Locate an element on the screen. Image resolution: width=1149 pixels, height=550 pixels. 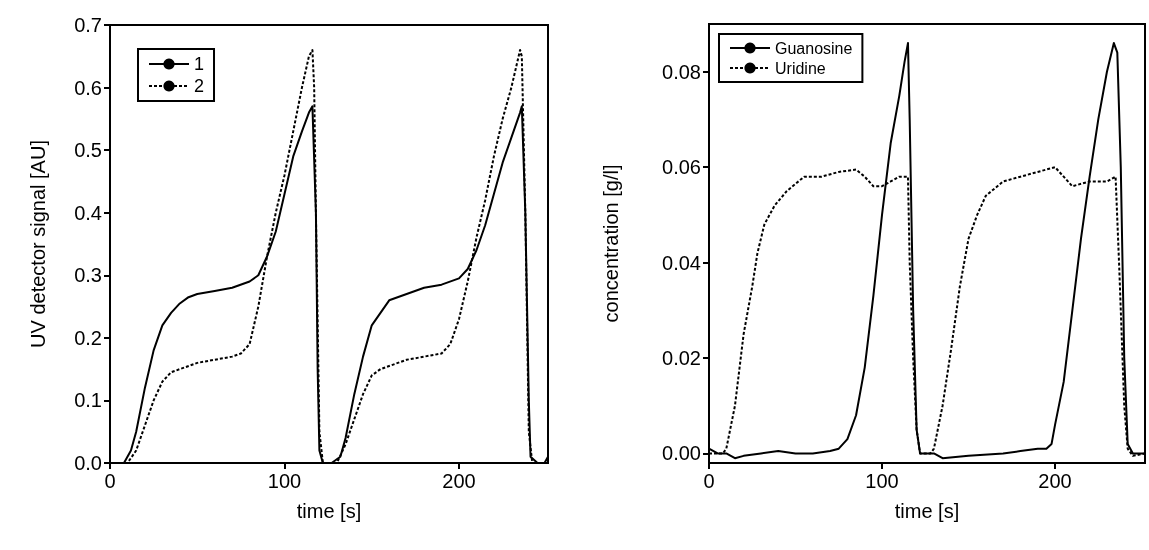
y-tick-label: 0.08 is located at coordinates (681, 71).